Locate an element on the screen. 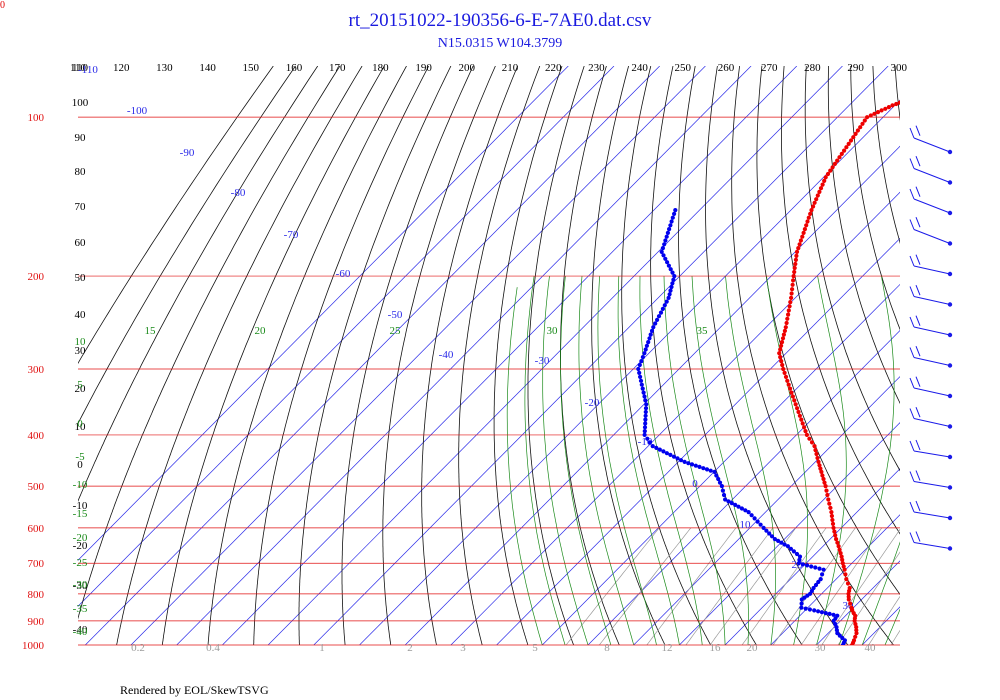 This screenshot has width=1000, height=700. dry-adiabat-label: 40 is located at coordinates (81, 315).